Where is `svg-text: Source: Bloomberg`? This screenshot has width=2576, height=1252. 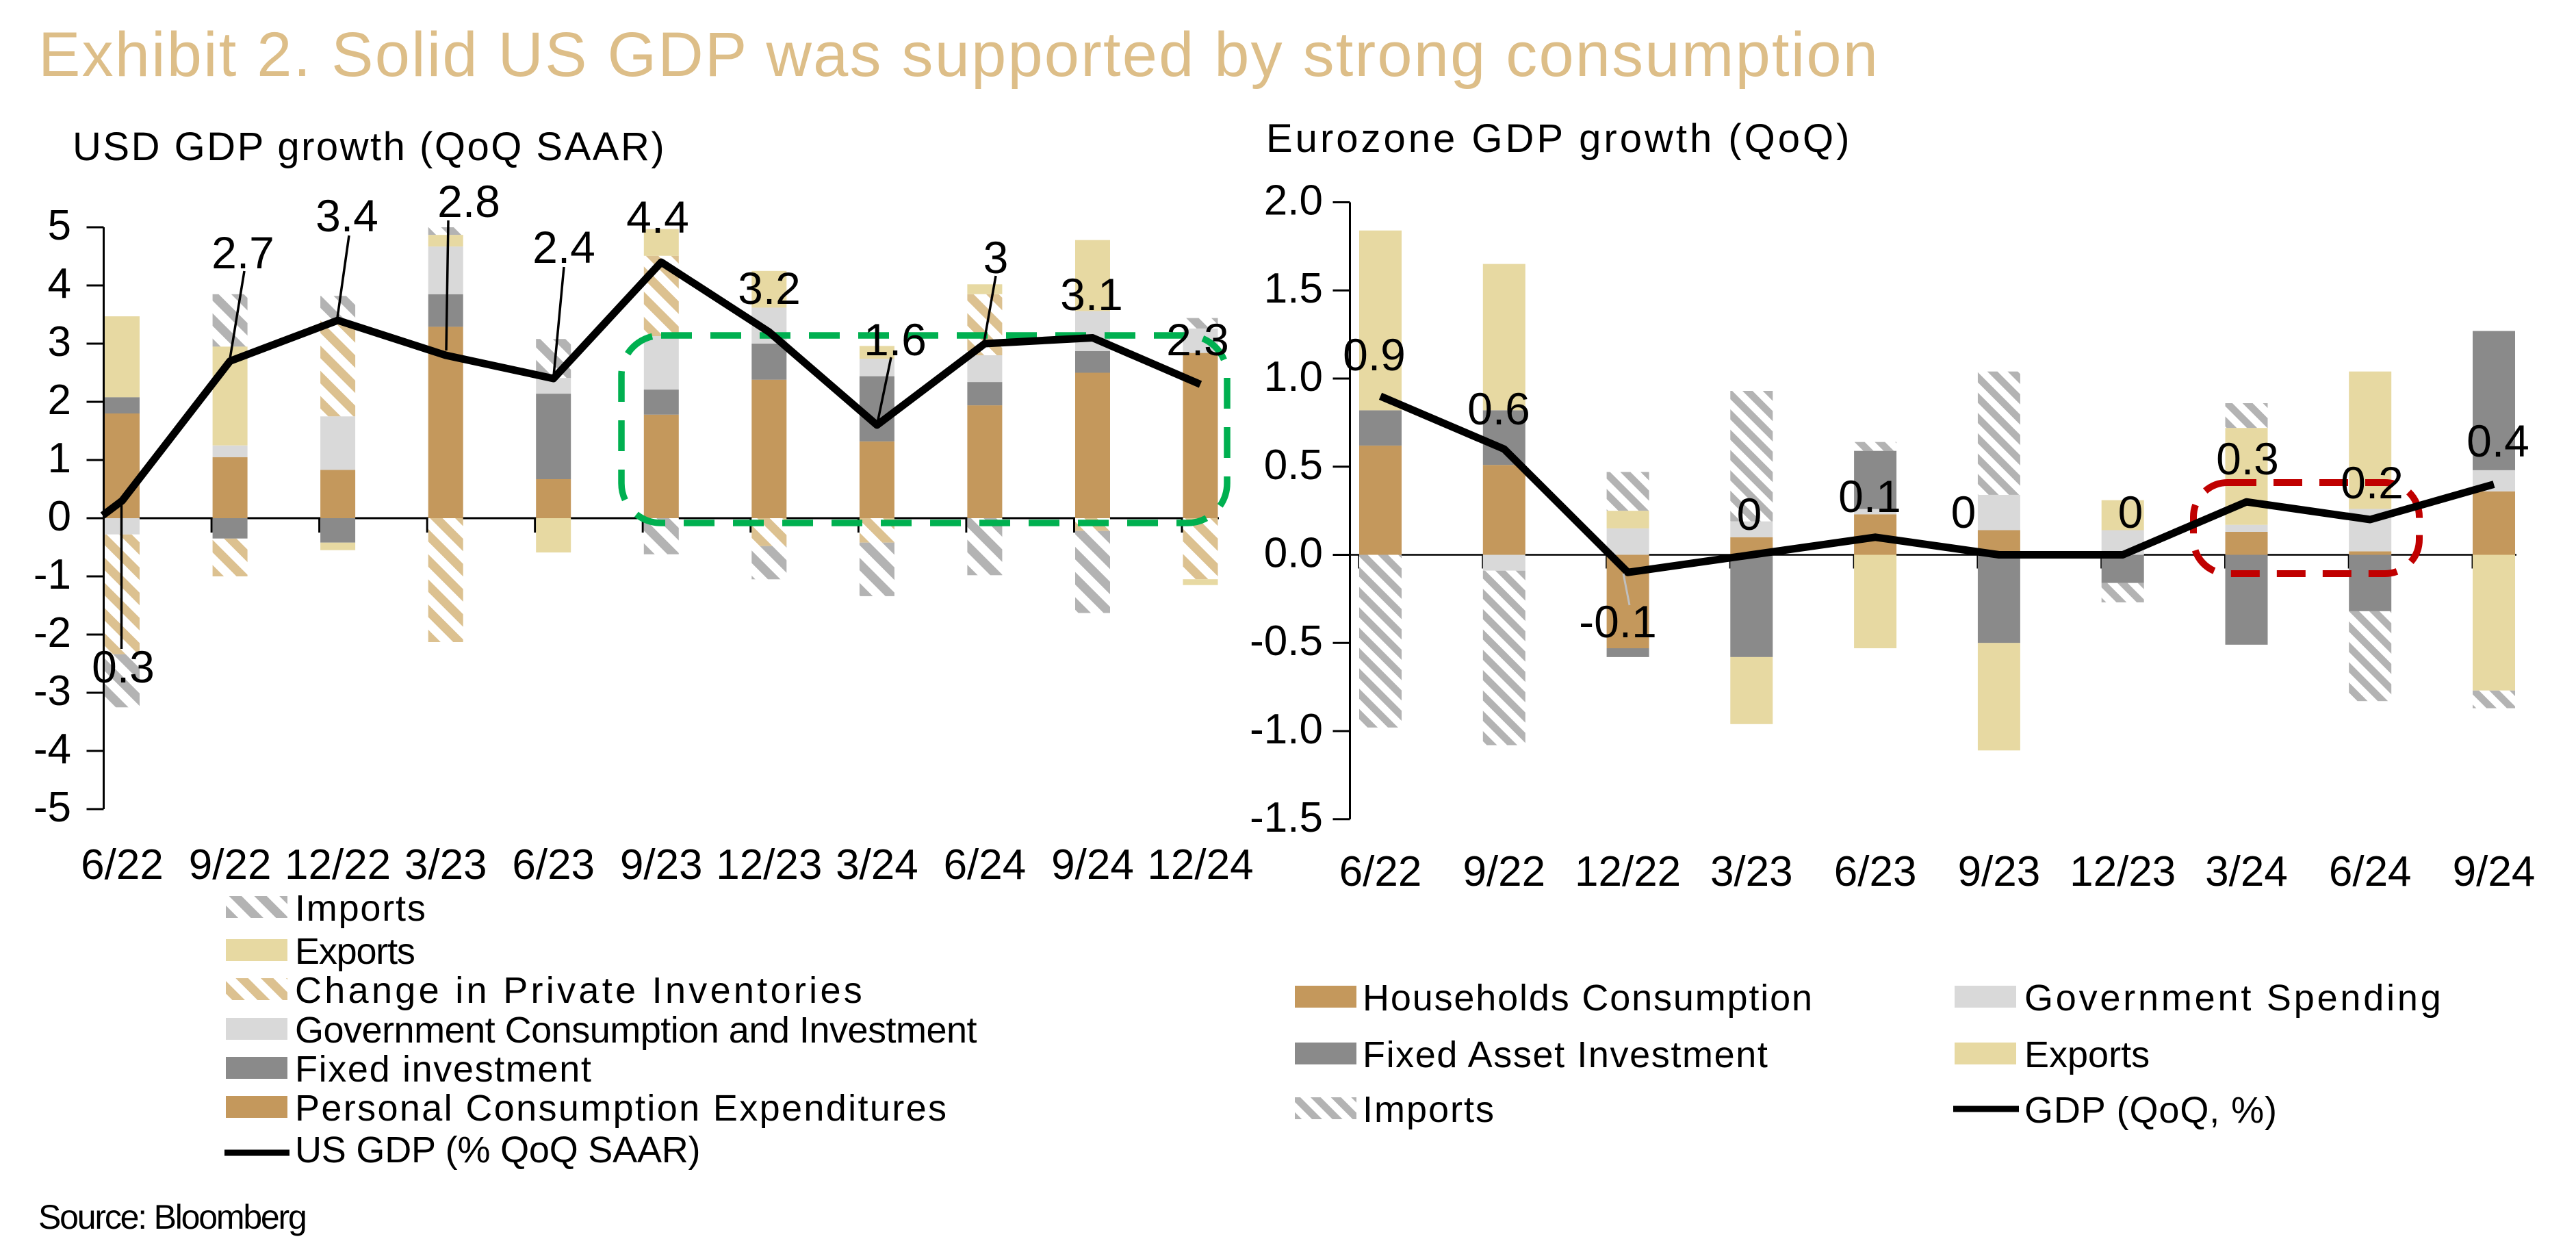 svg-text: Source: Bloomberg is located at coordinates (172, 1217).